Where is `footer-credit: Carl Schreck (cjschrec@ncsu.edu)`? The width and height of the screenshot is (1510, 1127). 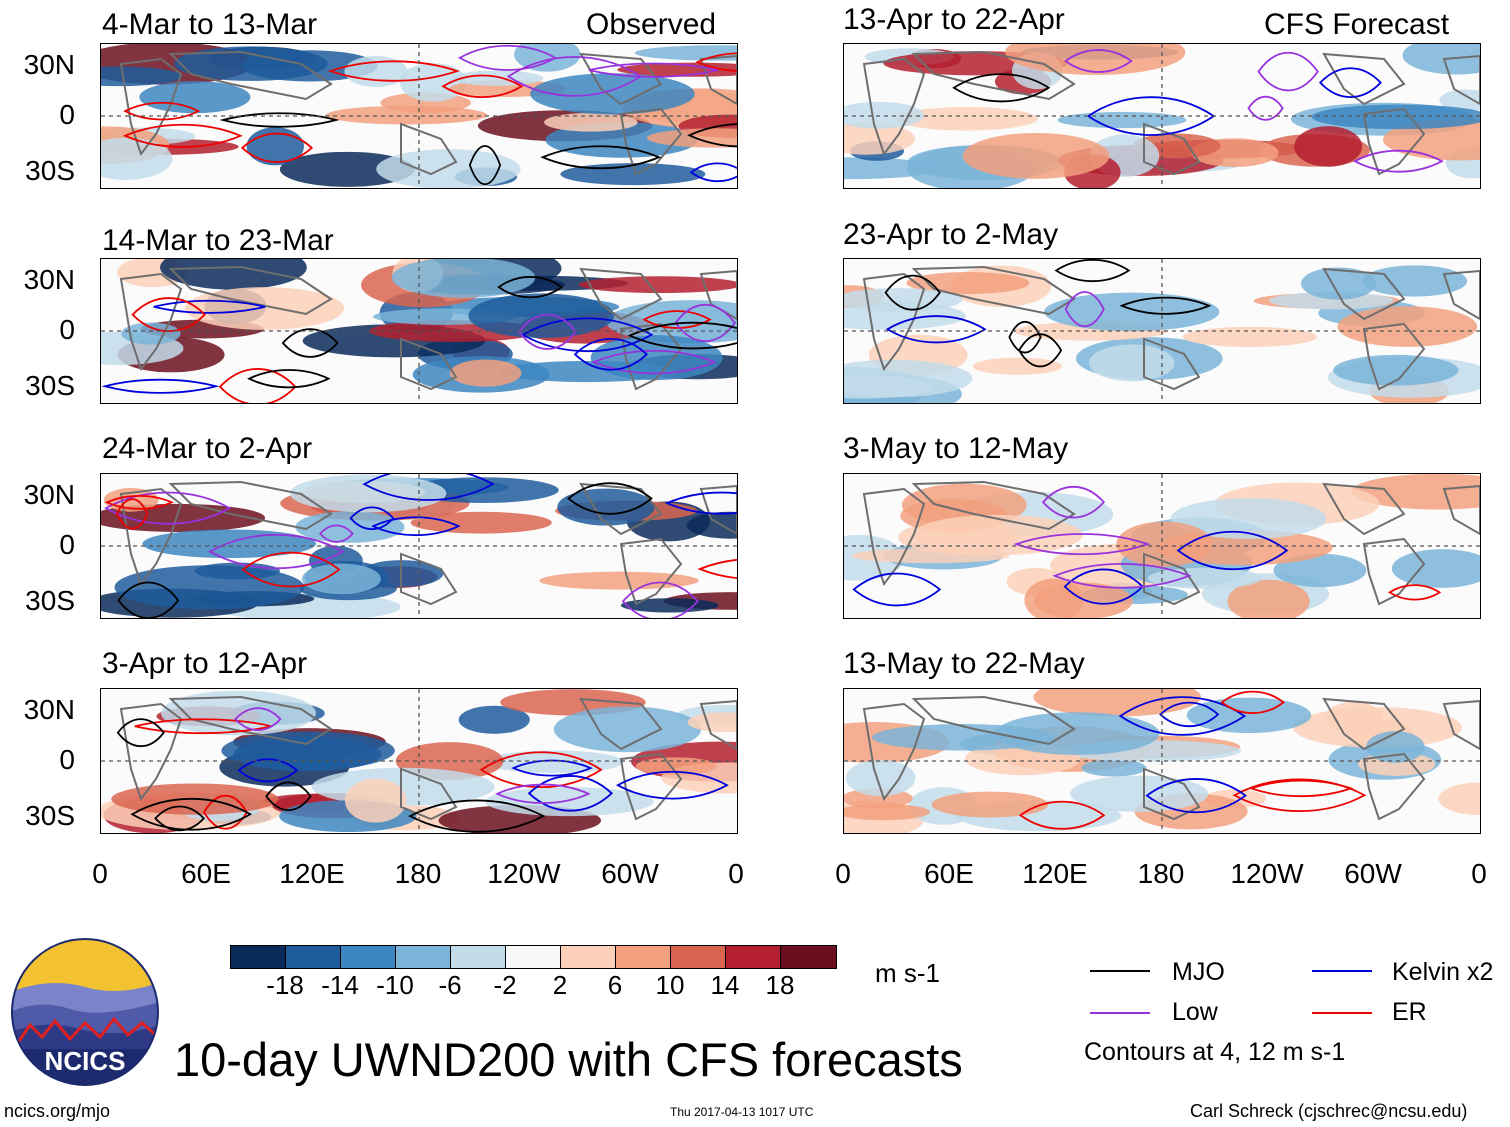 footer-credit: Carl Schreck (cjschrec@ncsu.edu) is located at coordinates (1329, 1111).